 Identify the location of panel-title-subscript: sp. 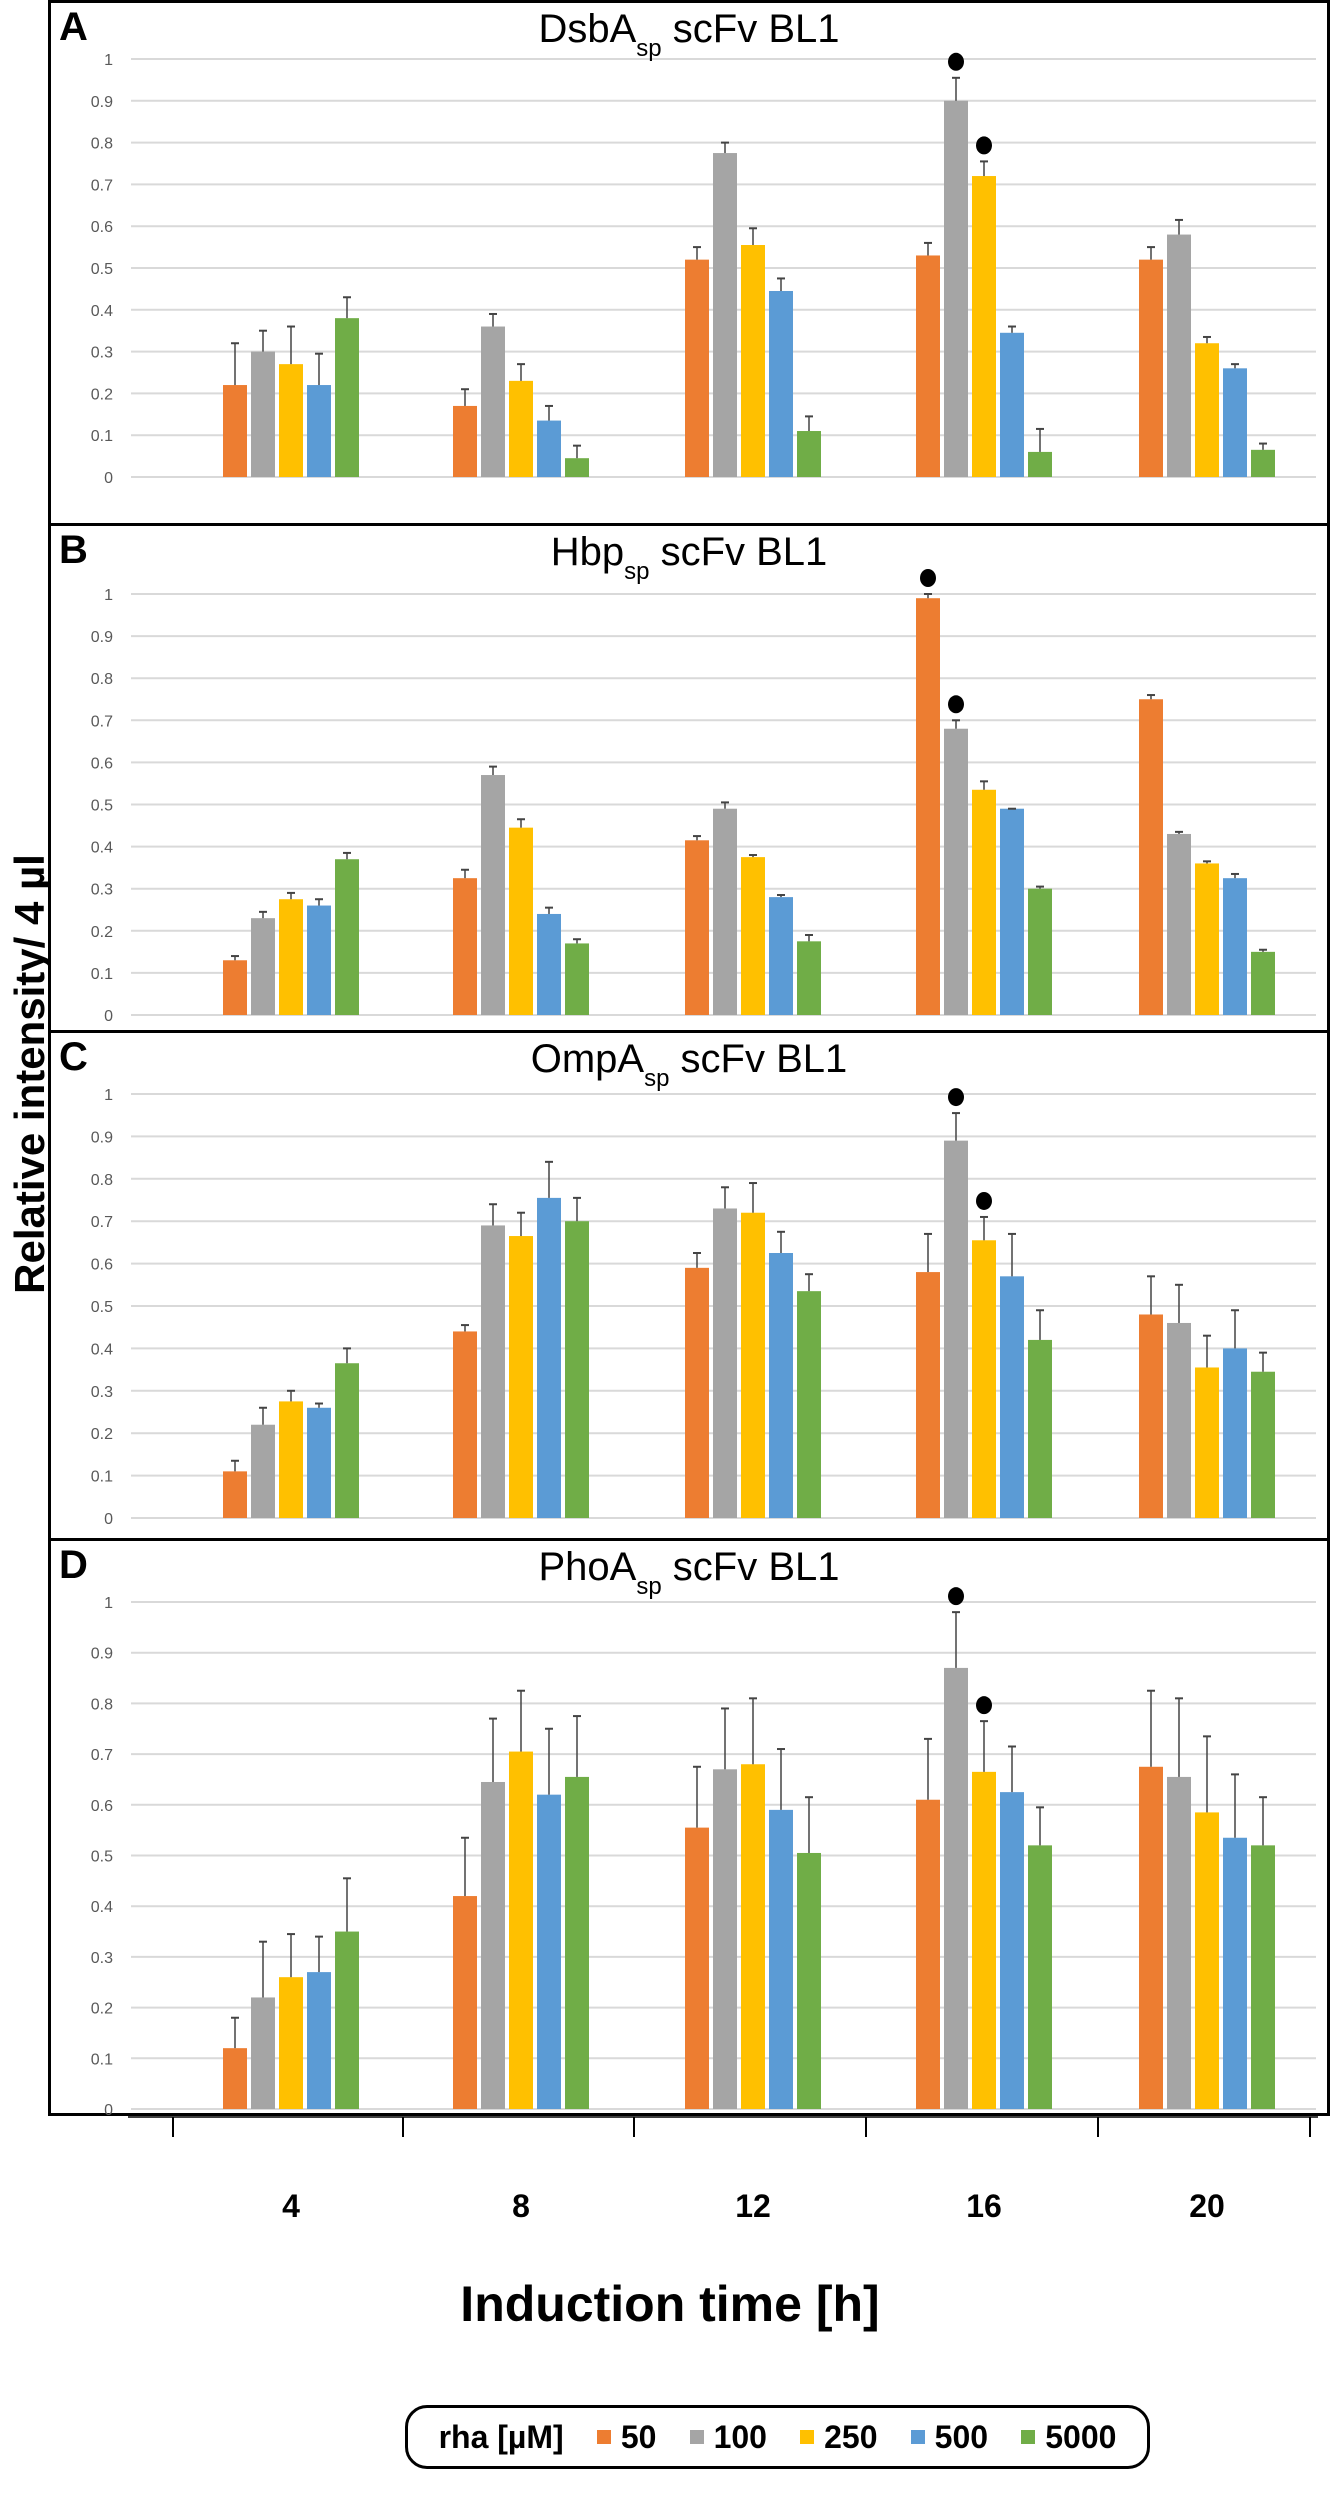
(649, 1586).